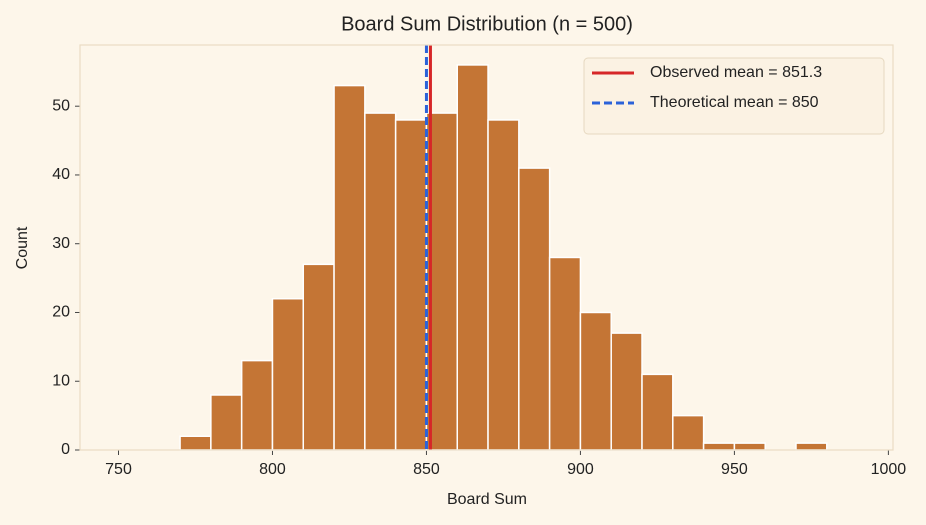  I want to click on legend-label: Theoretical mean = 850, so click(734, 102).